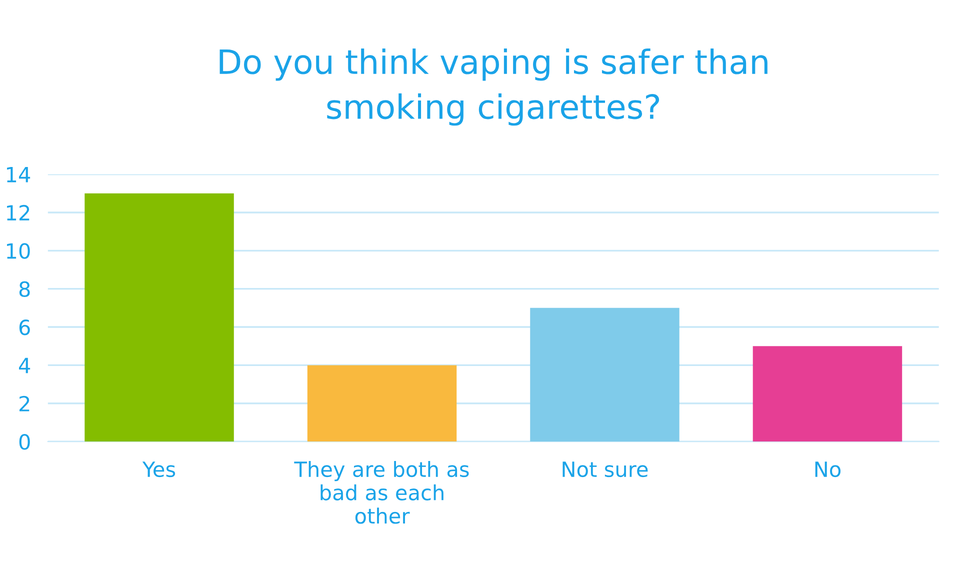 This screenshot has width=958, height=581. I want to click on x-tick-label: Not sure, so click(605, 470).